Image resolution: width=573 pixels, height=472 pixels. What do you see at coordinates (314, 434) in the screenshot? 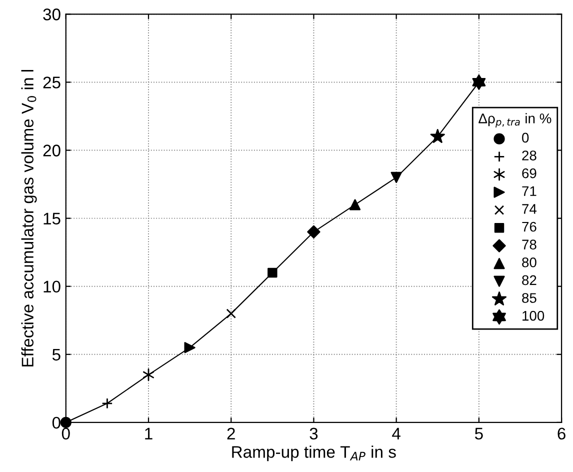
I see `x-tick-label: 3` at bounding box center [314, 434].